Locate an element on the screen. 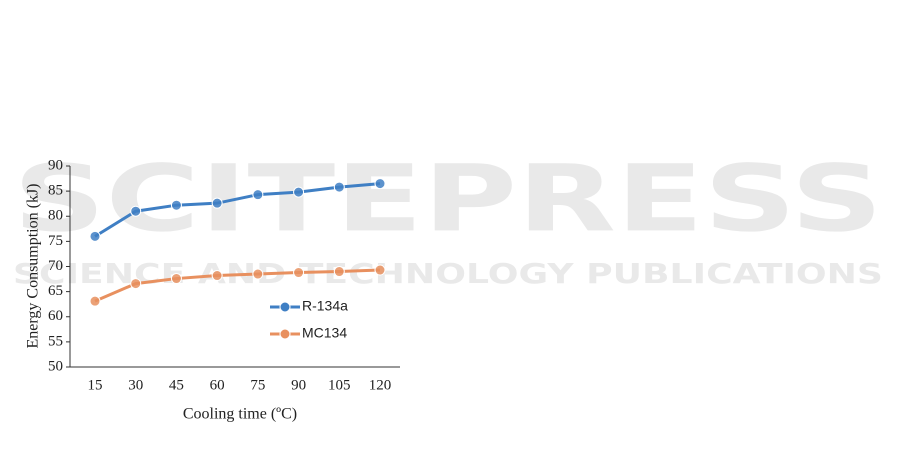 The image size is (901, 460). y-tick-label: 70 is located at coordinates (55, 266).